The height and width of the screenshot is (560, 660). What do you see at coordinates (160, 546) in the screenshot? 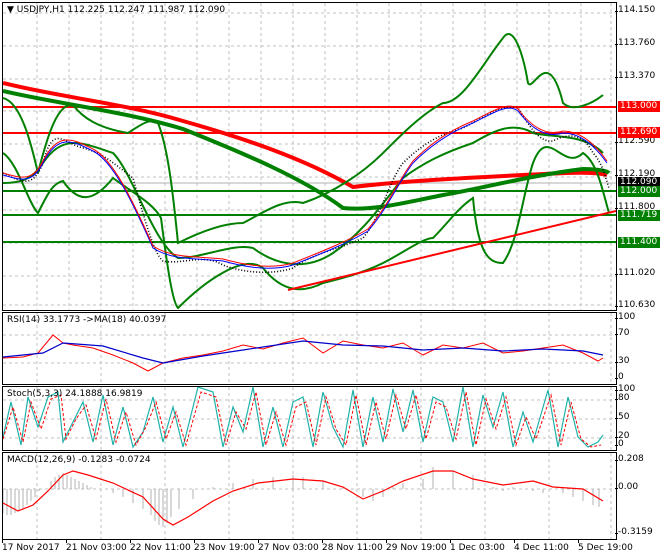
I see `x-tick: 22 Nov 11:00` at bounding box center [160, 546].